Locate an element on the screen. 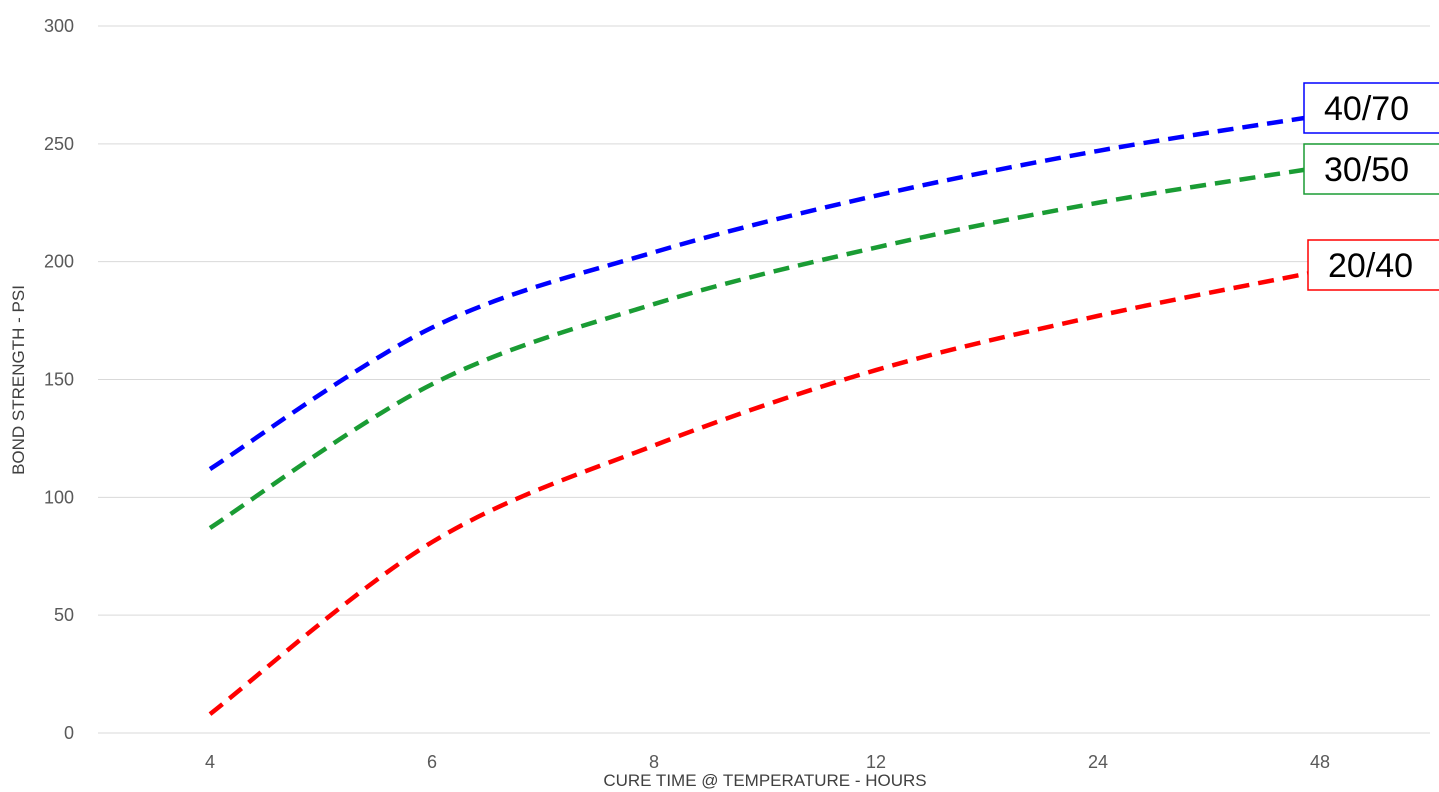 This screenshot has width=1439, height=792. y-tick-labels: 0 50 100 150 200 250 300 is located at coordinates (59, 379).